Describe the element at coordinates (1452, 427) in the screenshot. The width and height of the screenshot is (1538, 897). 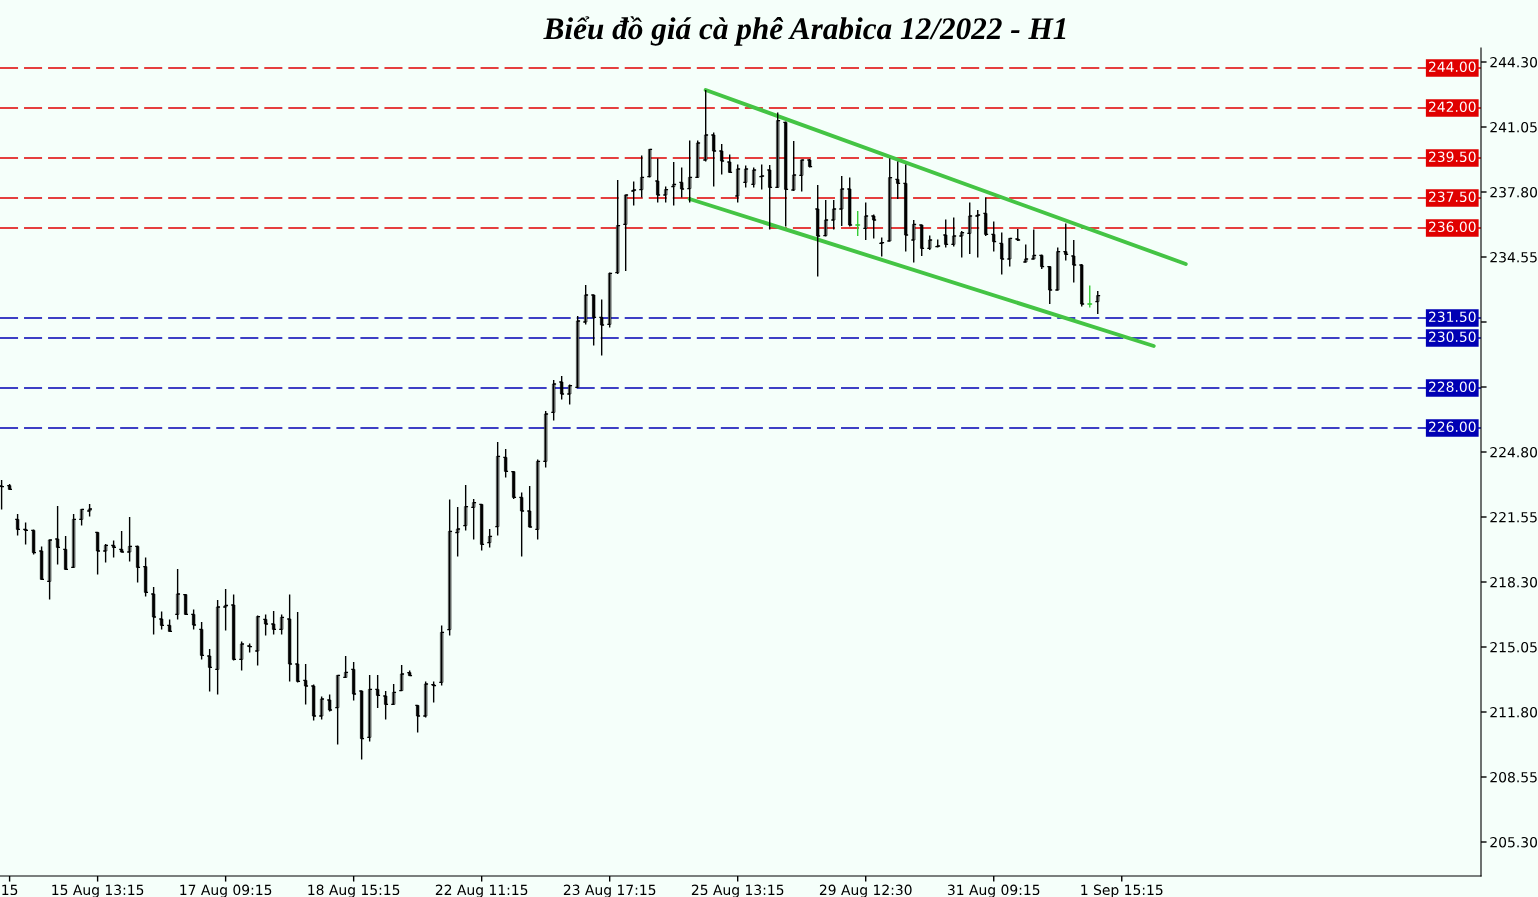
I see `ref-line-label: 226.00` at that location.